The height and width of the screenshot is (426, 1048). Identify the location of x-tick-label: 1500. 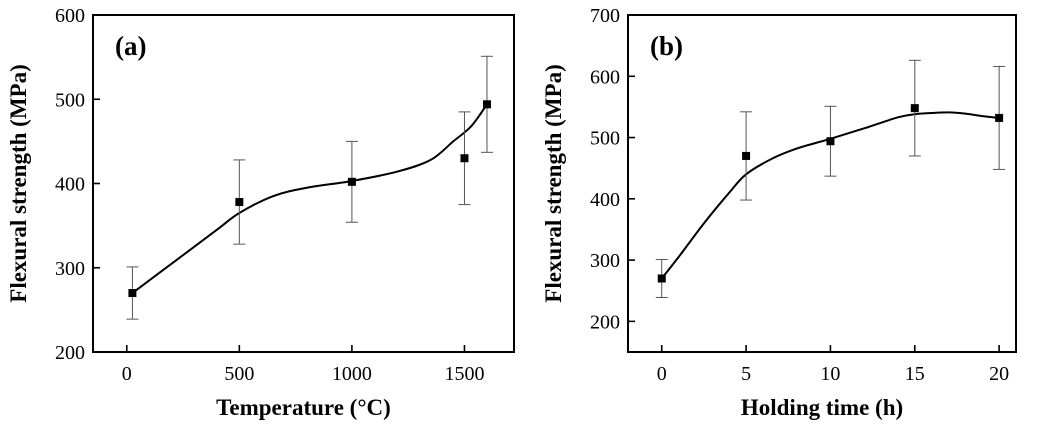
(464, 374).